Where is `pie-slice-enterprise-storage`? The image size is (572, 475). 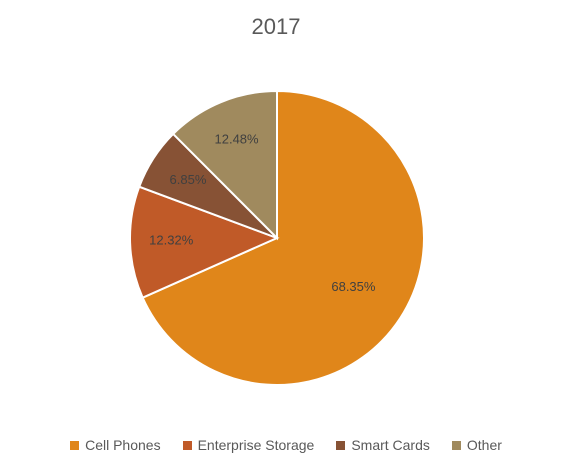
pie-slice-enterprise-storage is located at coordinates (204, 242).